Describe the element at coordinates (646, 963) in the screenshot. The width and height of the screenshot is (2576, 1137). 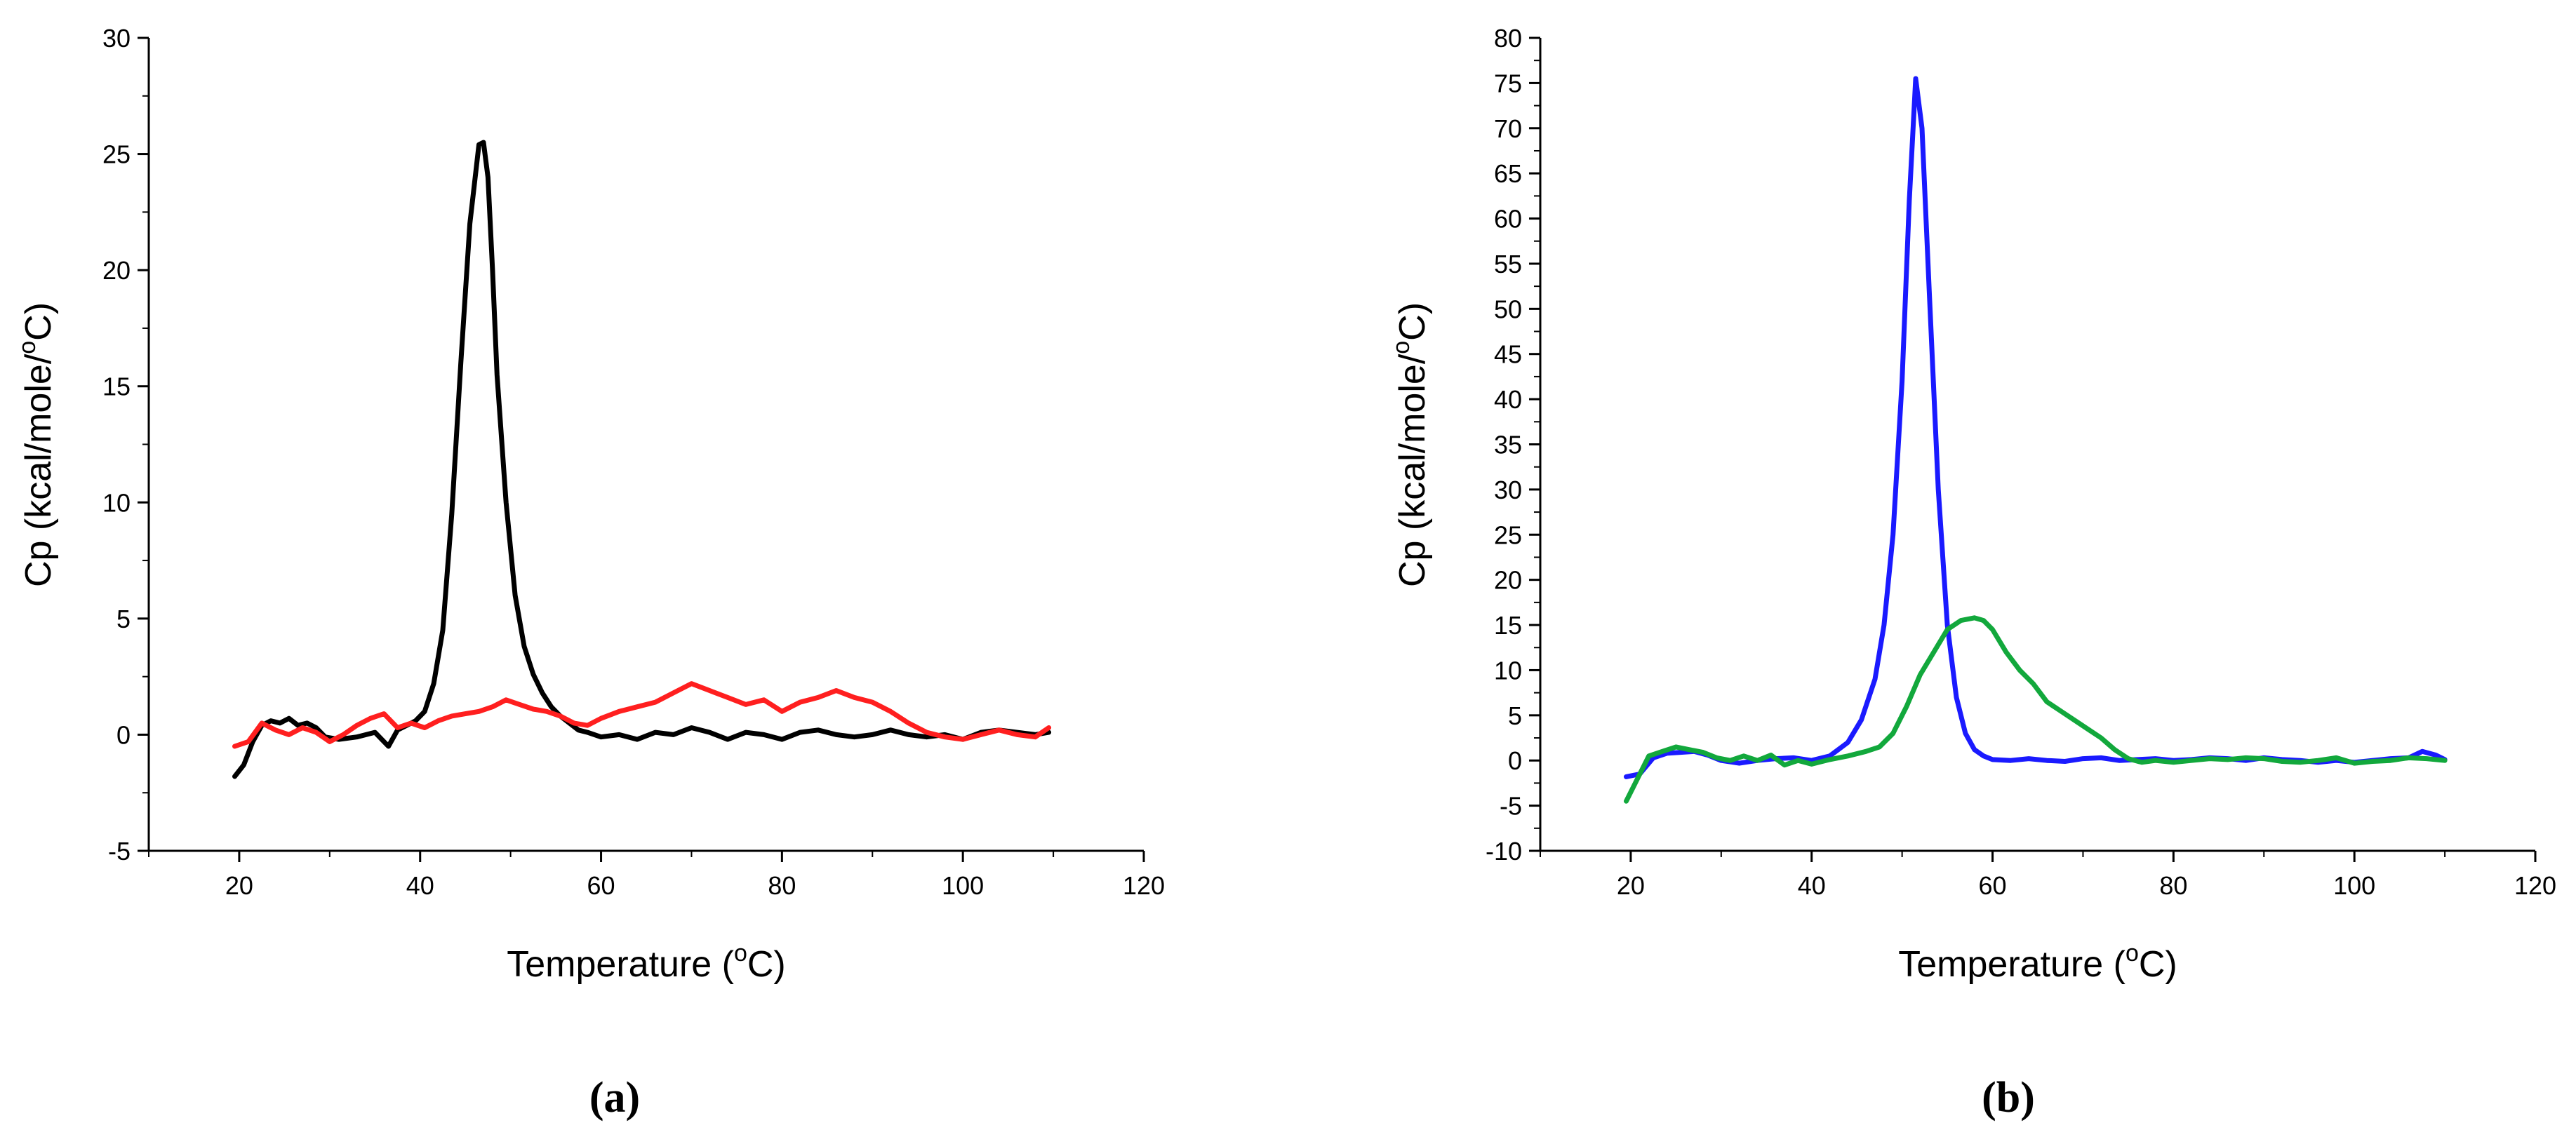
I see `x-axis-title-a: Temperature (oC)` at that location.